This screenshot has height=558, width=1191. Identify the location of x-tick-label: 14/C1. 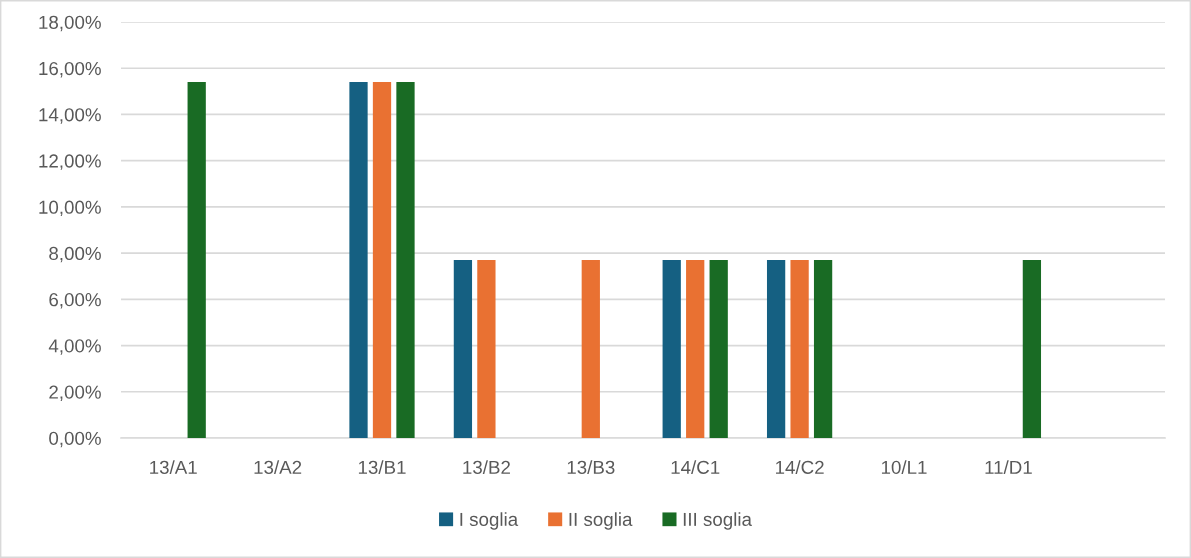
(695, 467).